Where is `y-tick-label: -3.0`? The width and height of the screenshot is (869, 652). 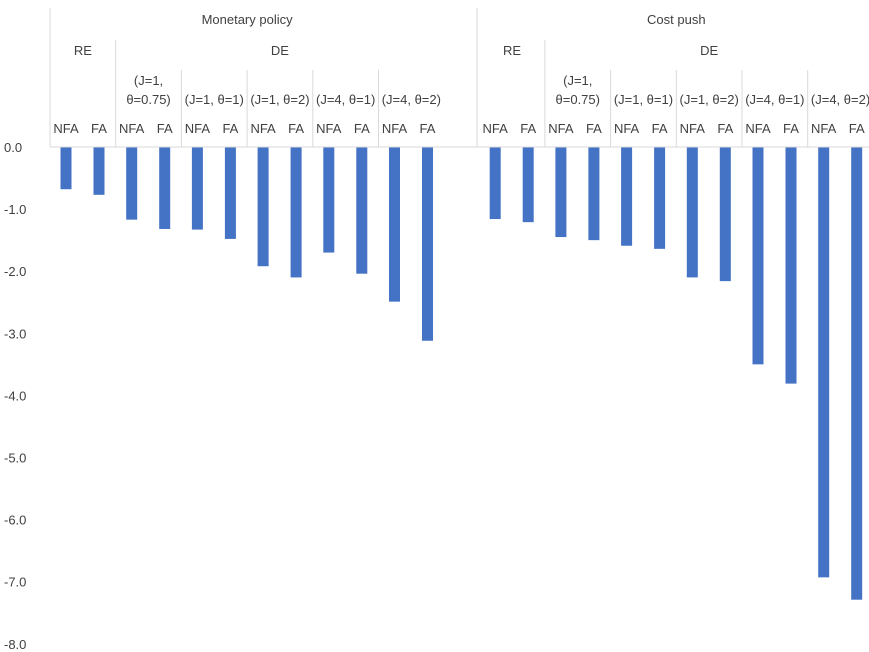
y-tick-label: -3.0 is located at coordinates (15, 333).